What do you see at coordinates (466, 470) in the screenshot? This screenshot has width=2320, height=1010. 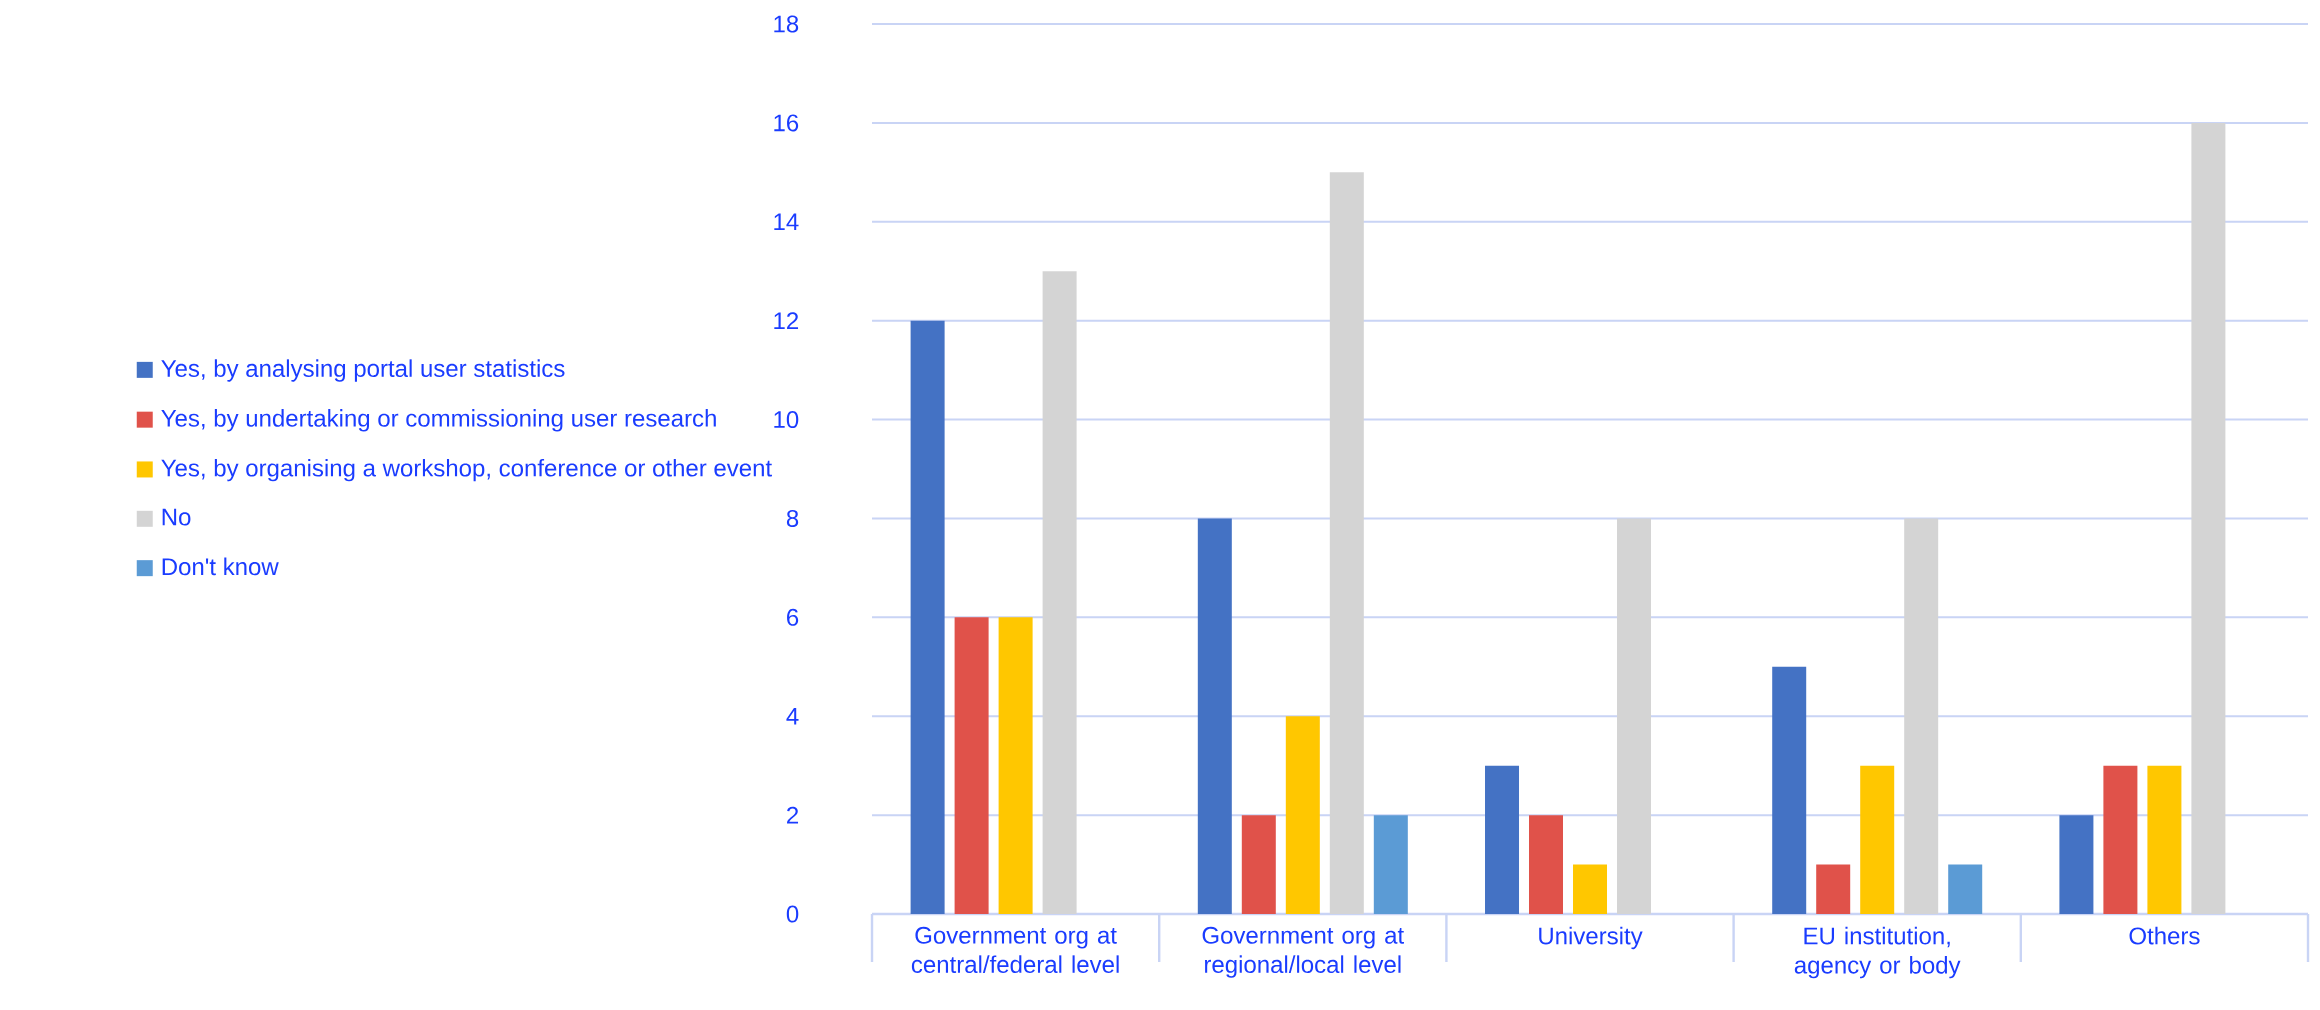 I see `legend-label: Yes, by organising a workshop, conference or other event` at bounding box center [466, 470].